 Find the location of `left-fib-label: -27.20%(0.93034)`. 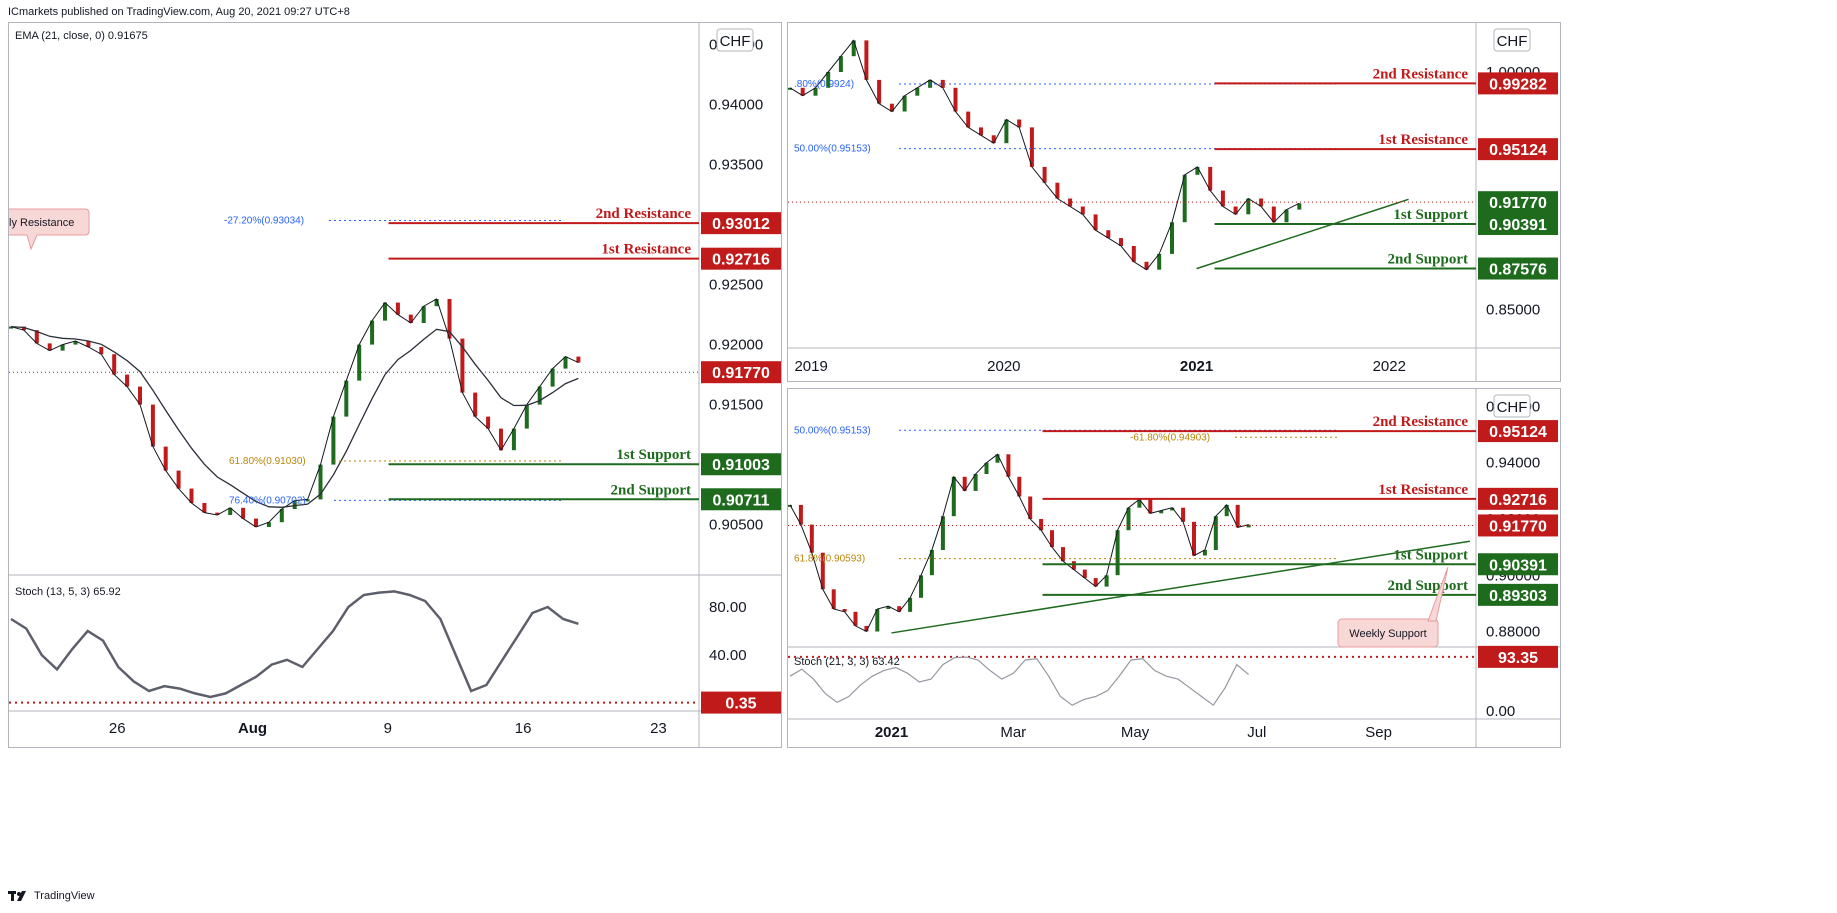

left-fib-label: -27.20%(0.93034) is located at coordinates (264, 221).